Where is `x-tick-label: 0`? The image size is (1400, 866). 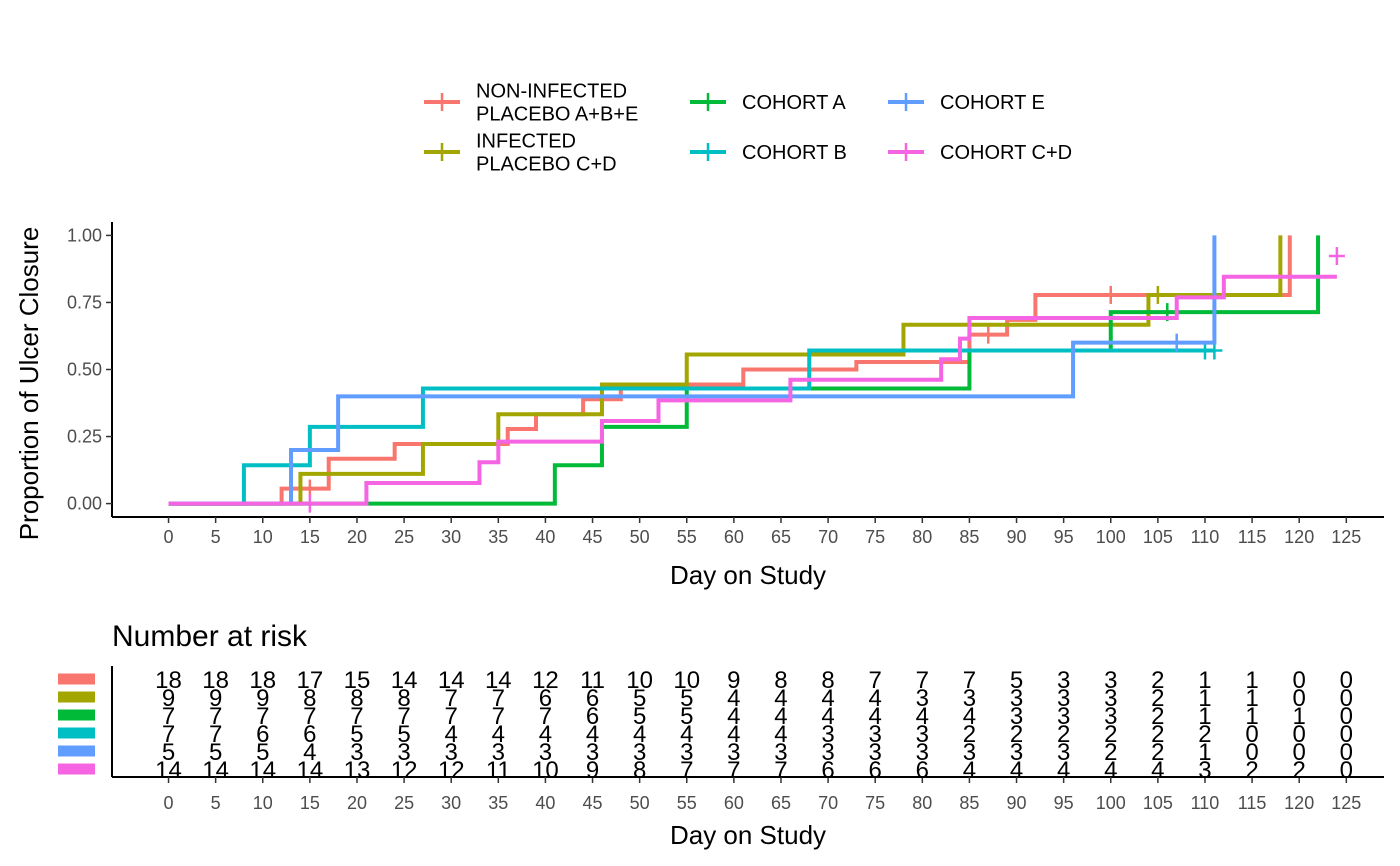 x-tick-label: 0 is located at coordinates (169, 537).